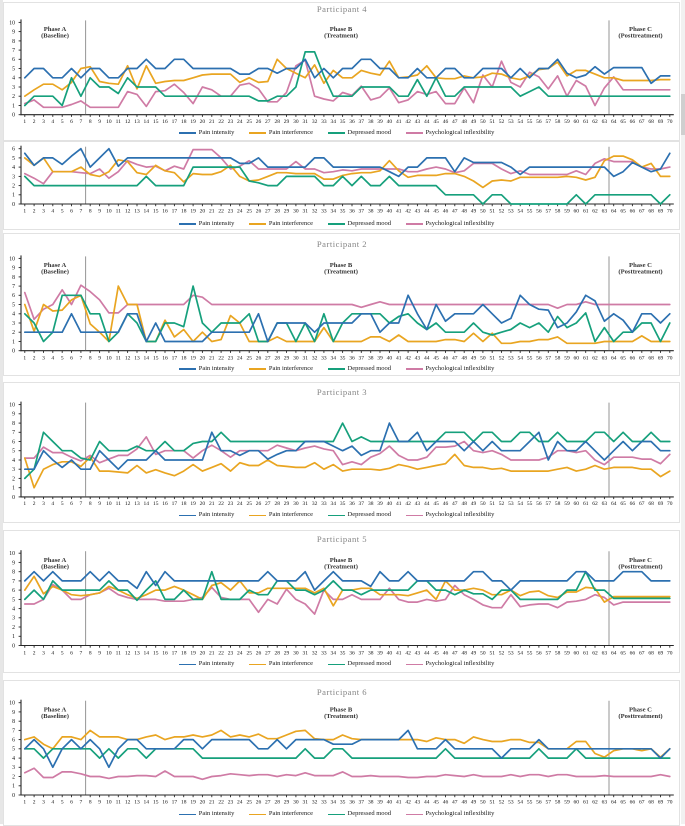 This screenshot has width=685, height=826. I want to click on svg-text: (Posttreatment), so click(640, 567).